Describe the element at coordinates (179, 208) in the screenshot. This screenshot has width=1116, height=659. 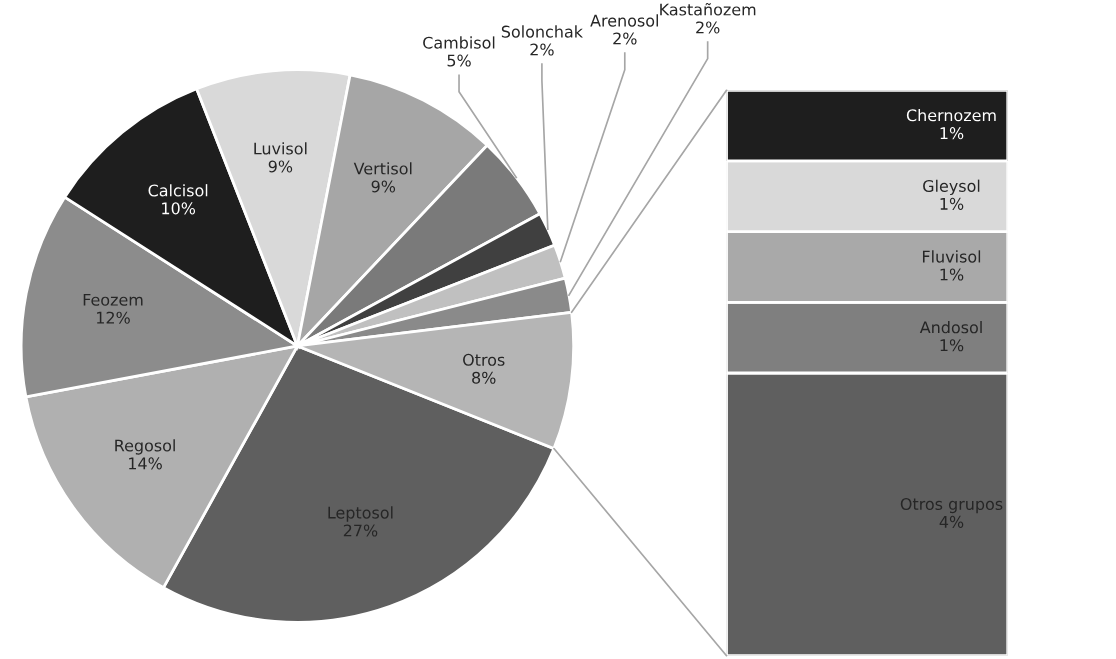
I see `data-label: 10%` at that location.